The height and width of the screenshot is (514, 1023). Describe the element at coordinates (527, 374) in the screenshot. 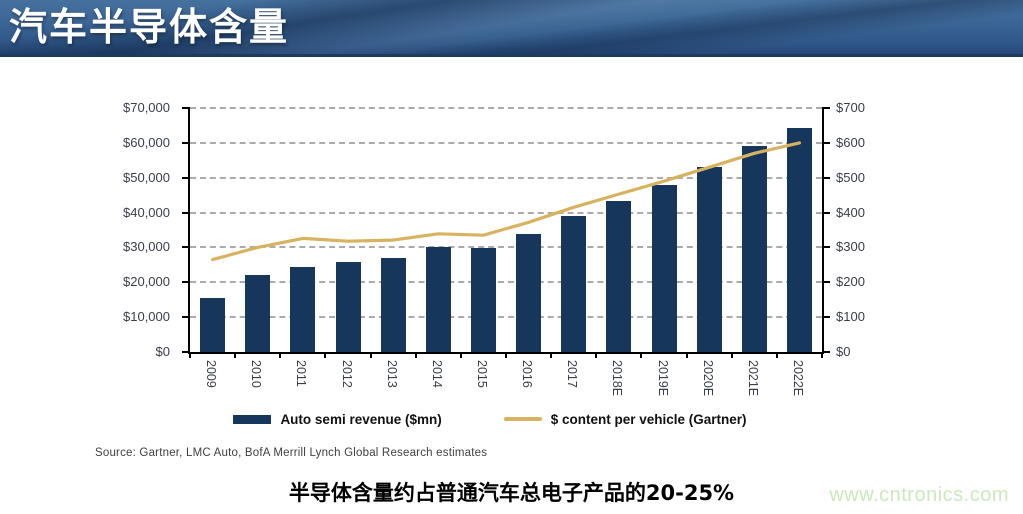

I see `x-axis-tick-label: 2016` at that location.